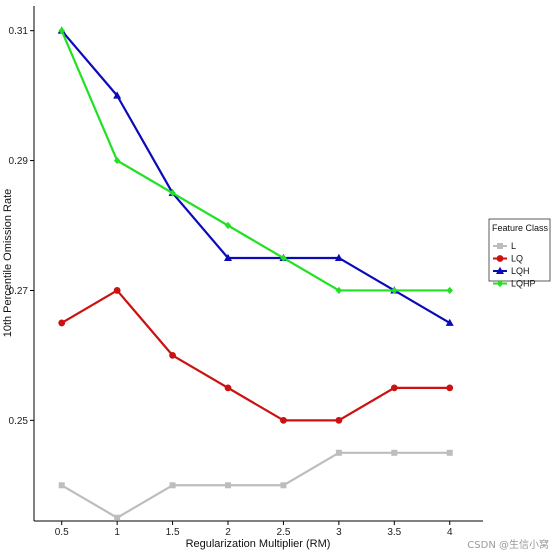  Describe the element at coordinates (19, 421) in the screenshot. I see `y-tick-label: 0.25` at that location.